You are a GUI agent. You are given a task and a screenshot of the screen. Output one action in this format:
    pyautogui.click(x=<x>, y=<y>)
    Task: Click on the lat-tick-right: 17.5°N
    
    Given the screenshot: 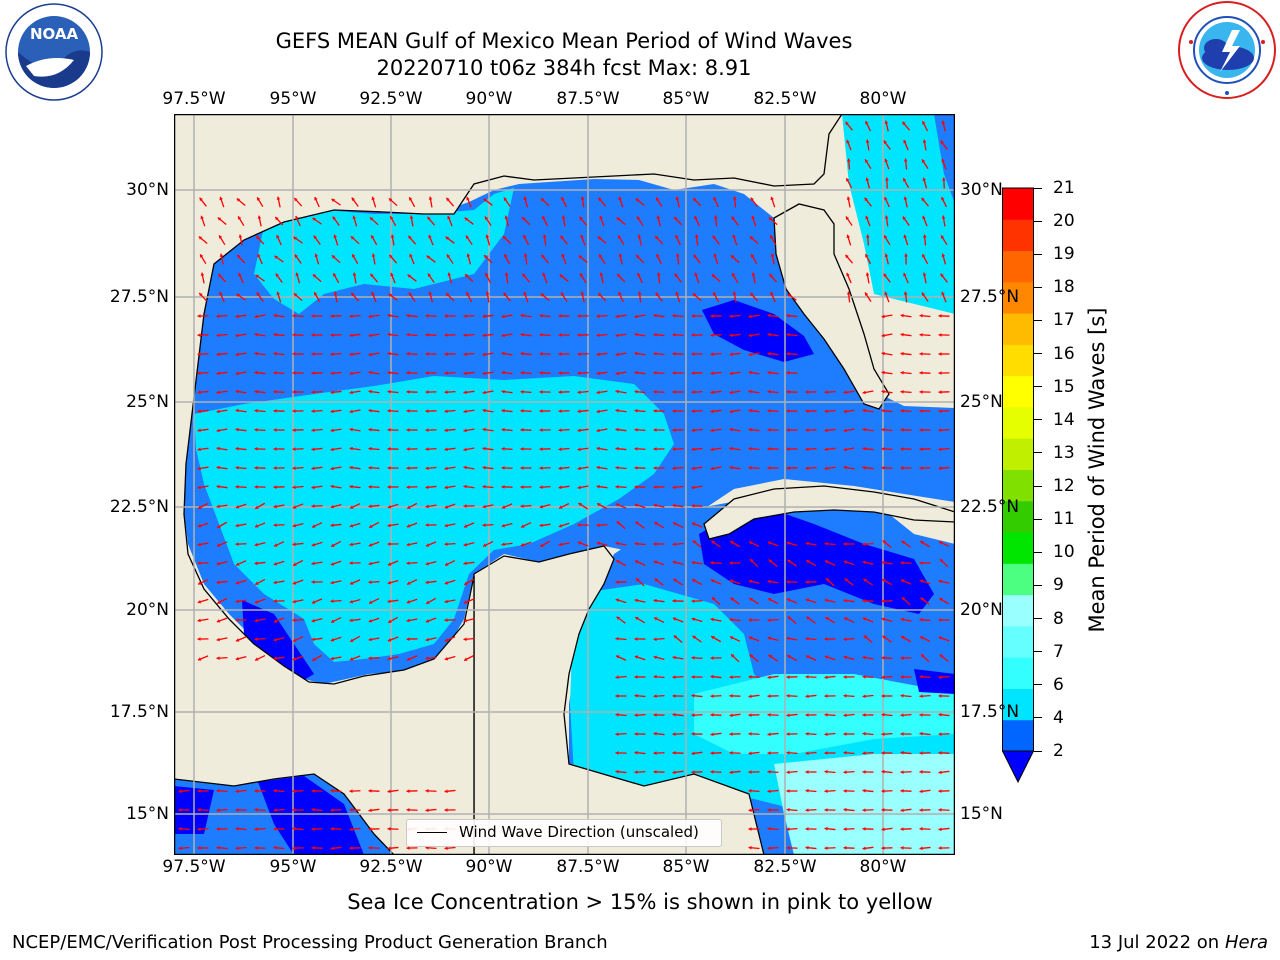 What is the action you would take?
    pyautogui.click(x=990, y=712)
    